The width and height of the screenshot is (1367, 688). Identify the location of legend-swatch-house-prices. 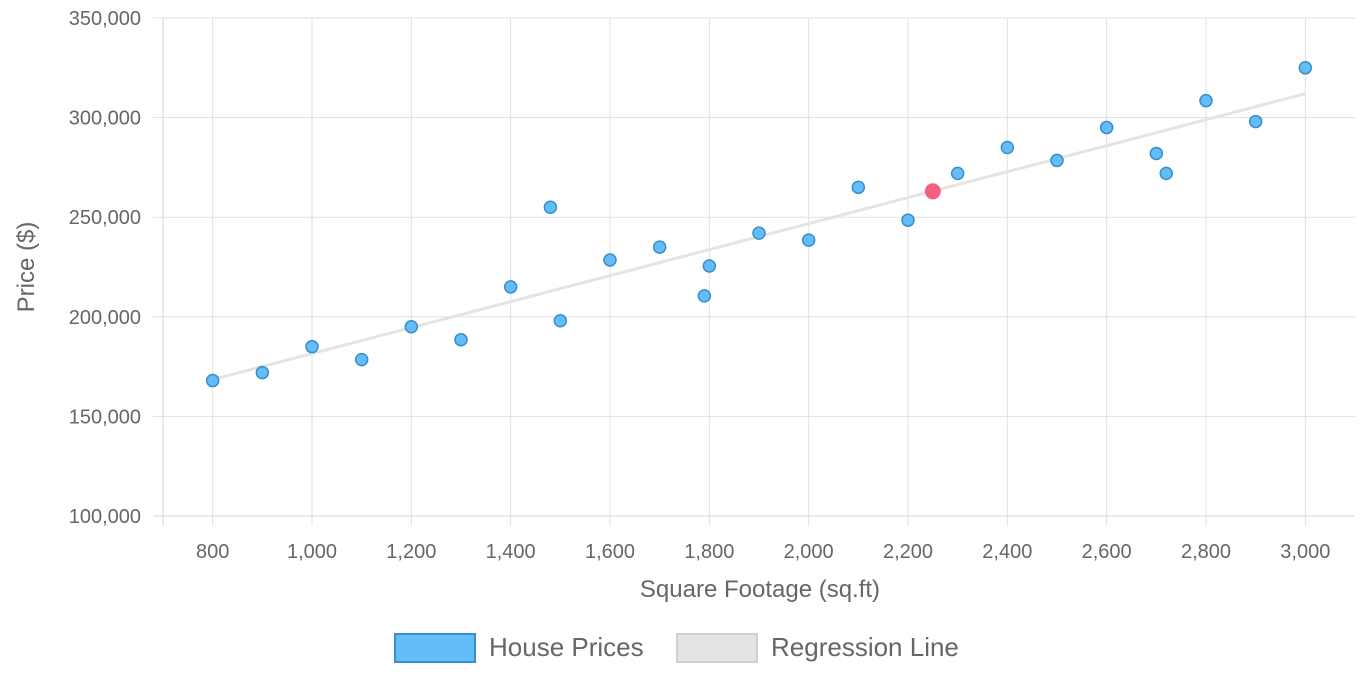
(435, 648).